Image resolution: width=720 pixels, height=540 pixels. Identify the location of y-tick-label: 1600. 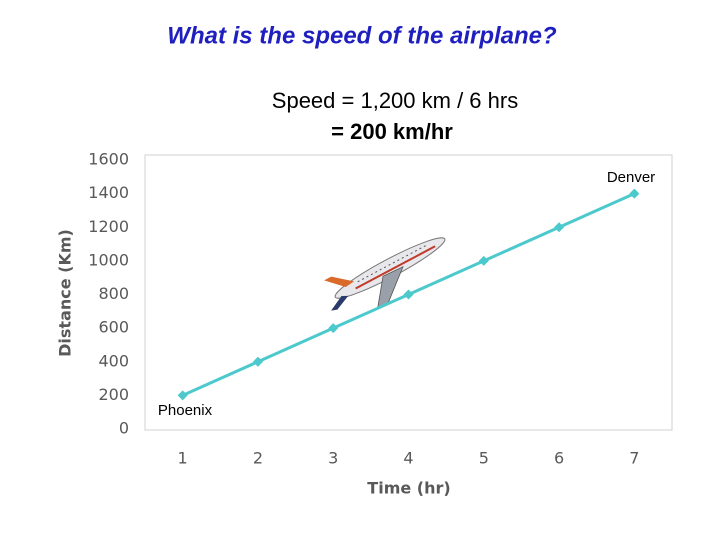
(108, 159).